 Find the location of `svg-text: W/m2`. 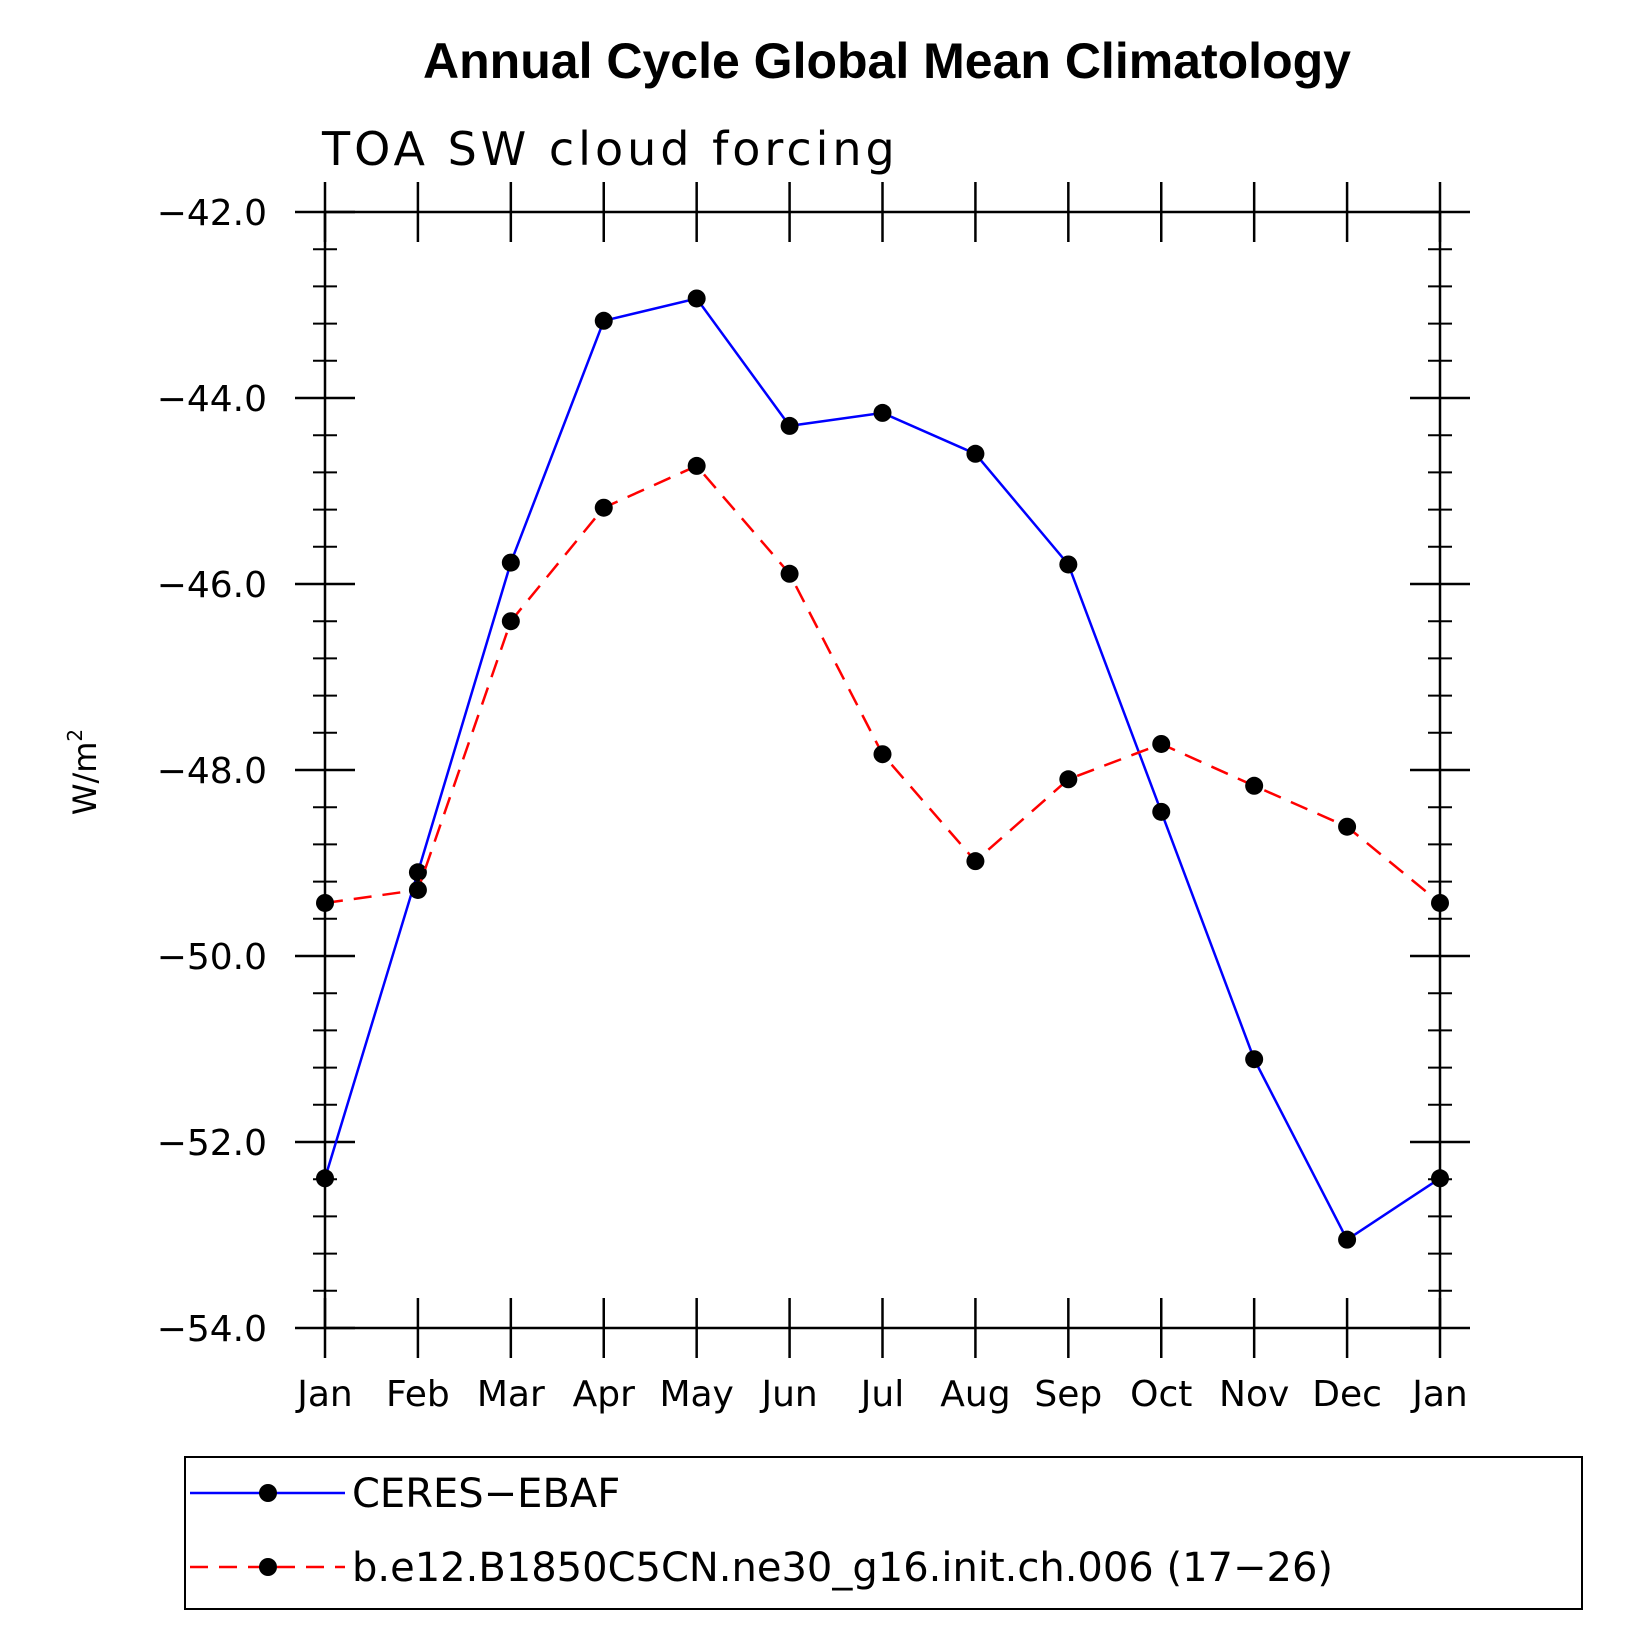

svg-text: W/m2 is located at coordinates (83, 772).